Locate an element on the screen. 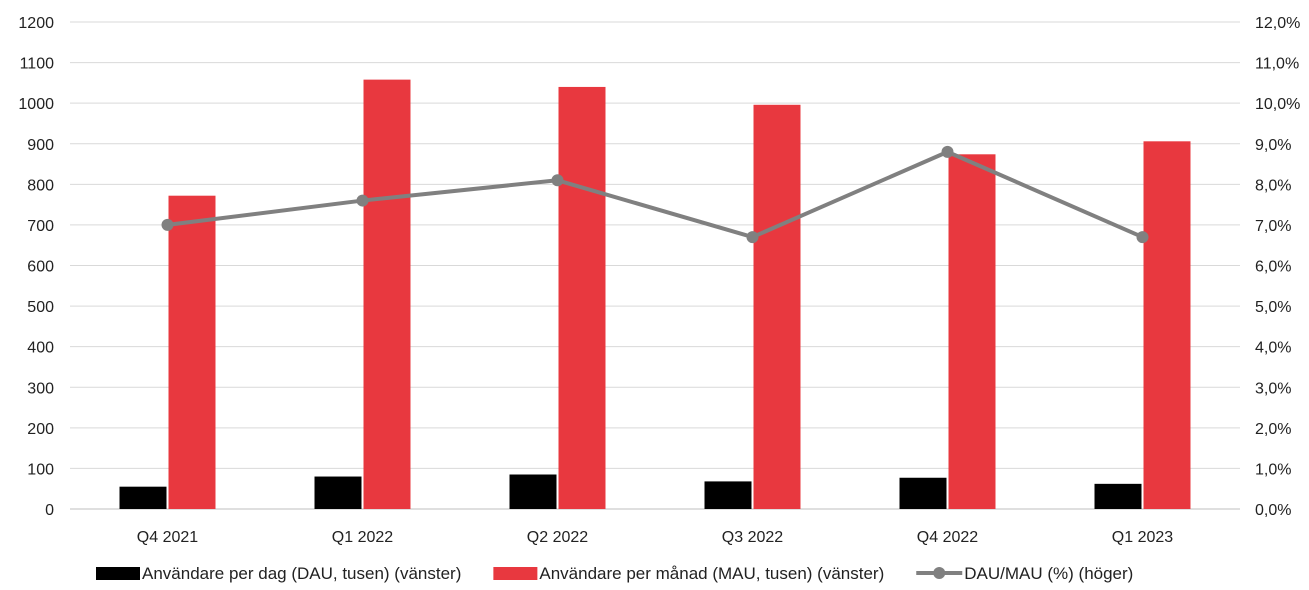 Image resolution: width=1309 pixels, height=590 pixels. left-tick-label: 600 is located at coordinates (40, 267).